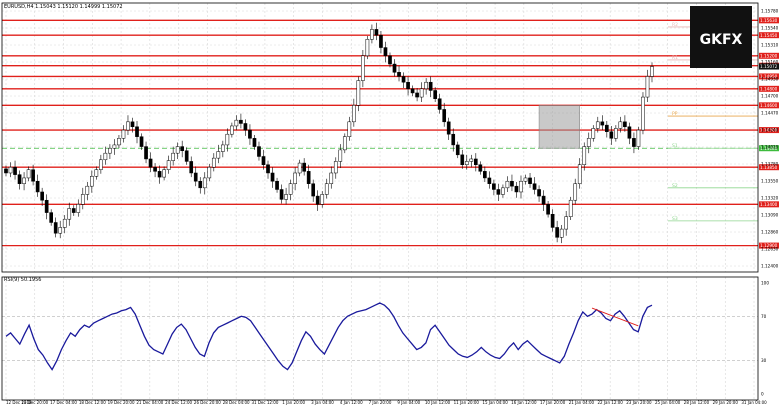  What do you see at coordinates (769, 66) in the screenshot?
I see `current-price-tag` at bounding box center [769, 66].